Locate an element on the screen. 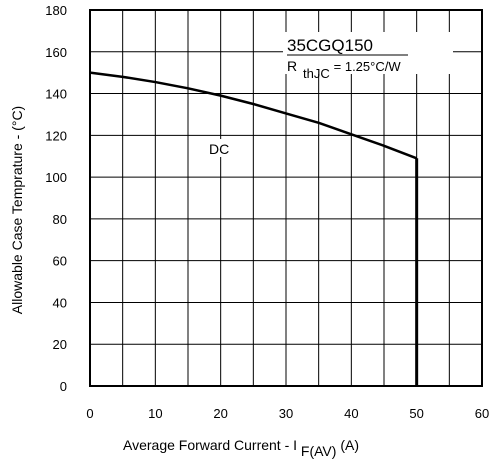  y-tick-labels: 0 20 40 60 80 100 120 140 160 180 is located at coordinates (56, 198).